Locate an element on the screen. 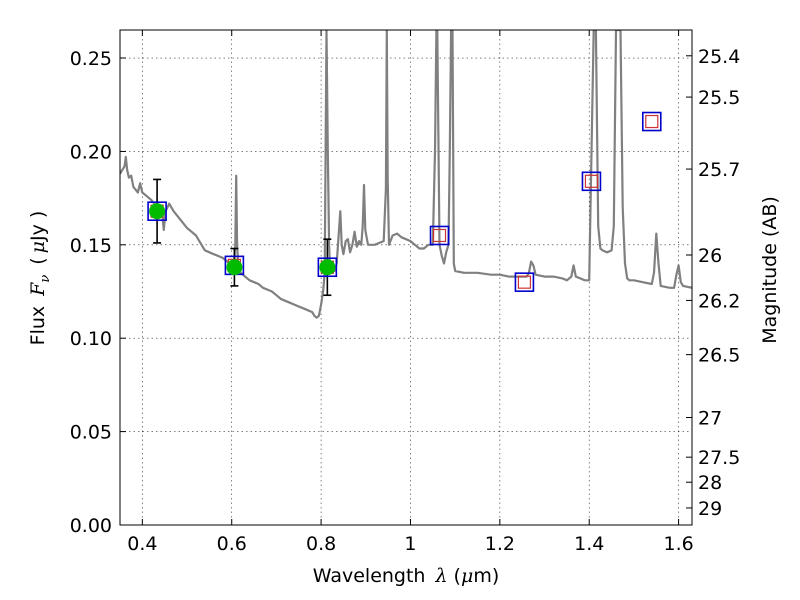  x-axis-label: Wavelength λ (μm) is located at coordinates (406, 576).